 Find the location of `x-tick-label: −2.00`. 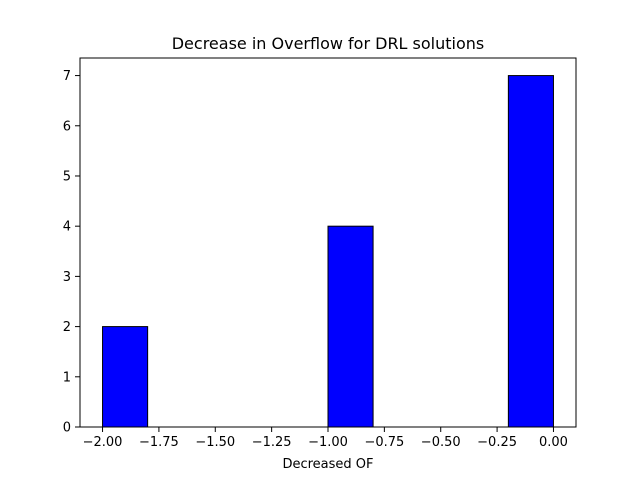

x-tick-label: −2.00 is located at coordinates (103, 442).